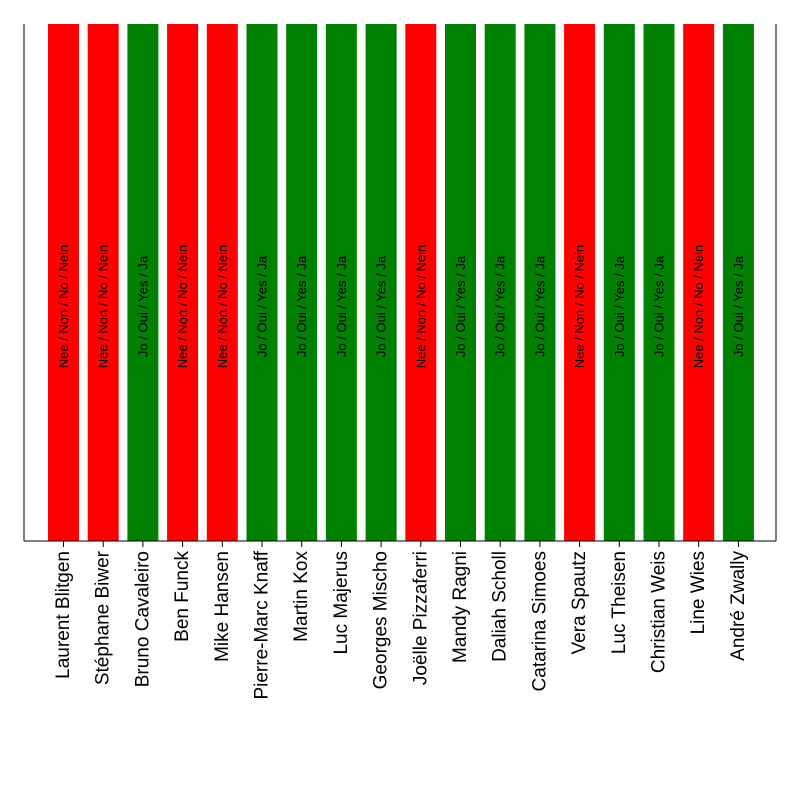 This screenshot has height=800, width=800. What do you see at coordinates (381, 620) in the screenshot?
I see `x-tick-label-georges-mischo: Georges Mischo` at bounding box center [381, 620].